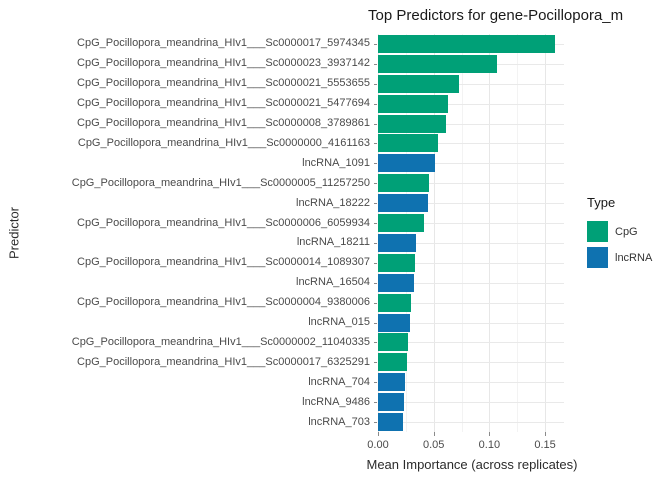  What do you see at coordinates (339, 381) in the screenshot?
I see `y-axis-label: lncRNA_704` at bounding box center [339, 381].